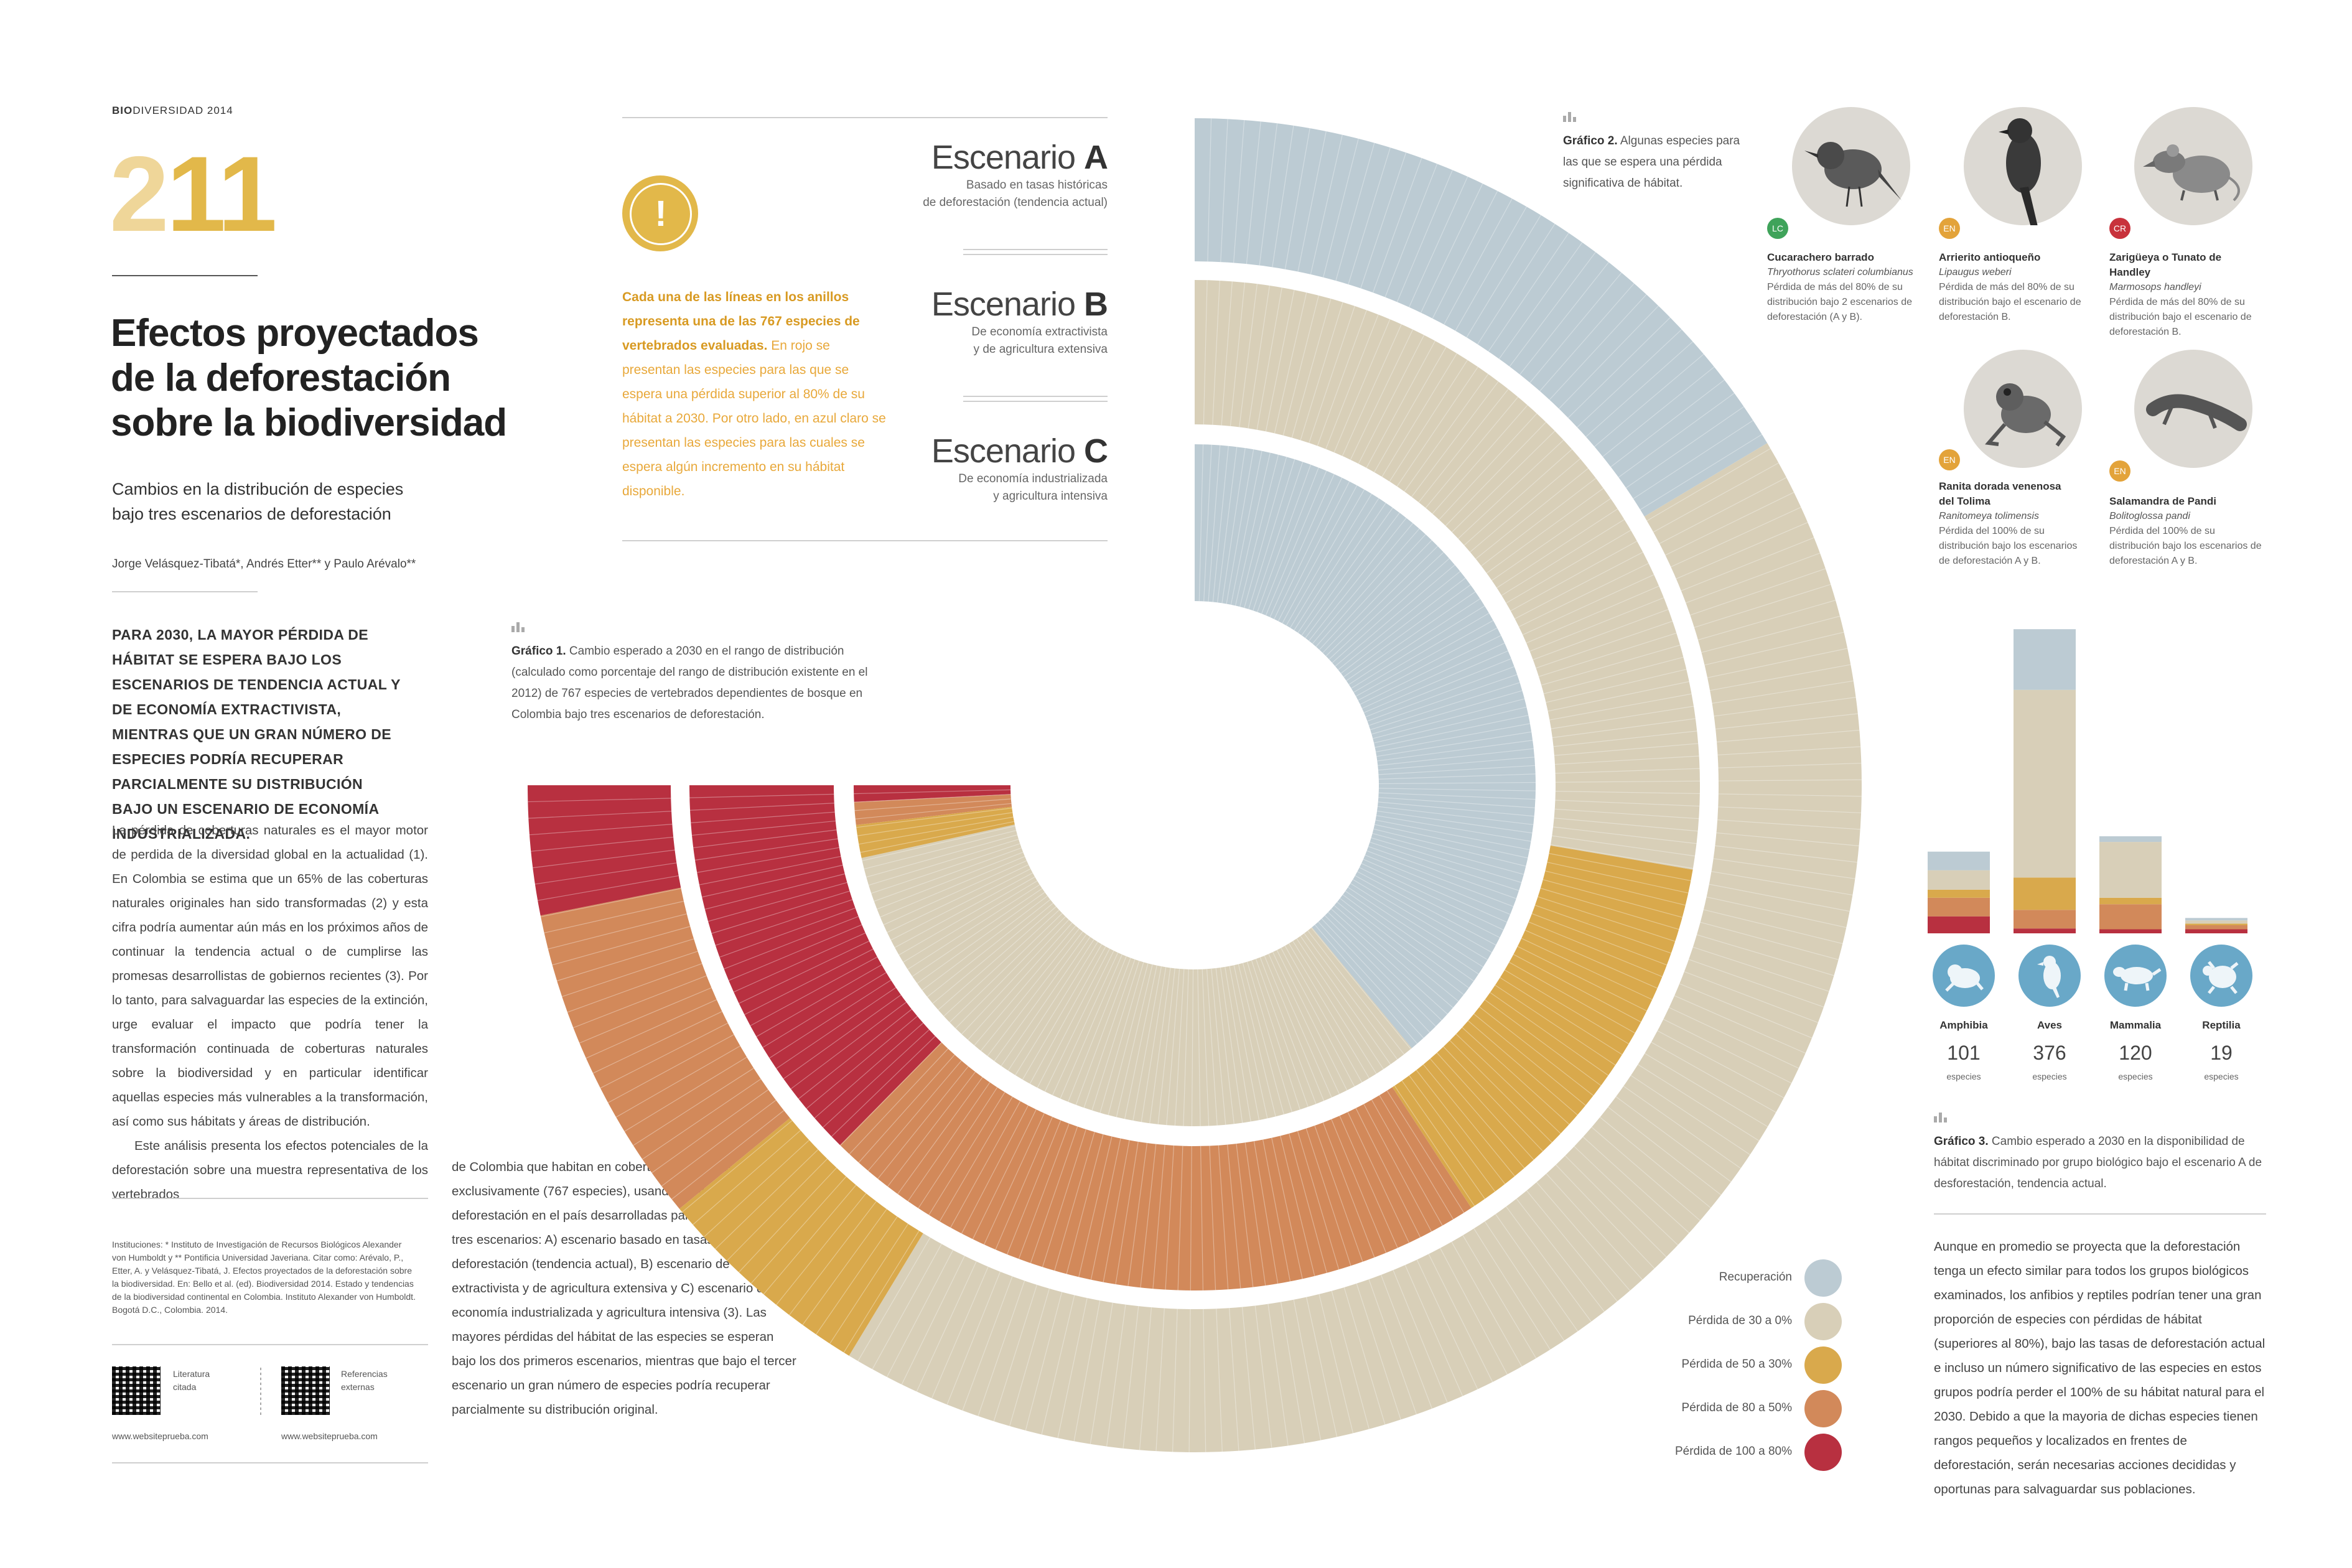  I want to click on salamander-icon, so click(2196, 412).